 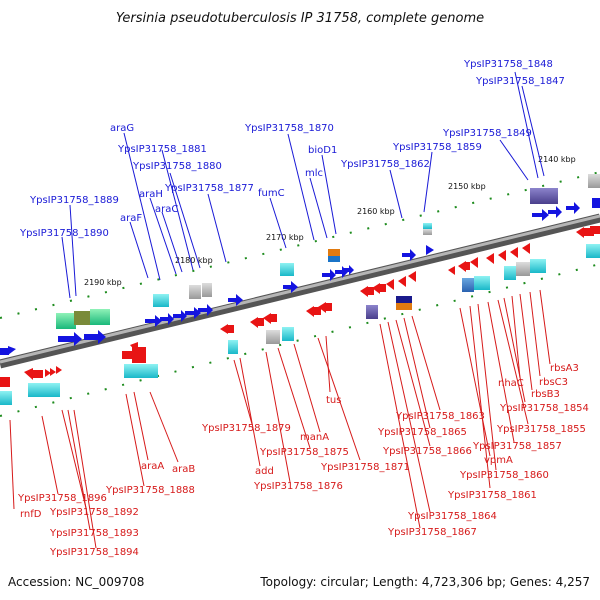 I want to click on gene-label-YpsIP31758_1849: YpsIP31758_1849, so click(x=487, y=133).